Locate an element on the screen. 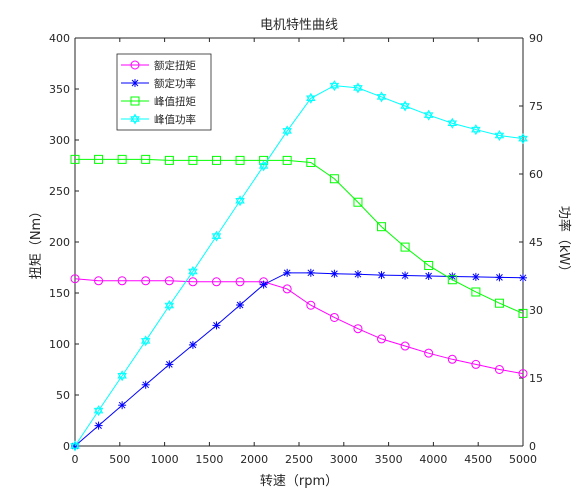 The width and height of the screenshot is (580, 500). y-right-tick-label: 90 is located at coordinates (536, 38).